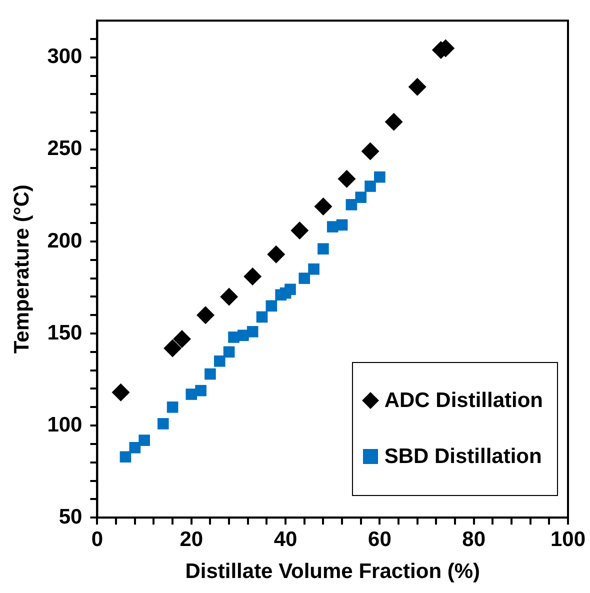 Image resolution: width=590 pixels, height=593 pixels. What do you see at coordinates (64, 240) in the screenshot?
I see `y-tick-label: 200` at bounding box center [64, 240].